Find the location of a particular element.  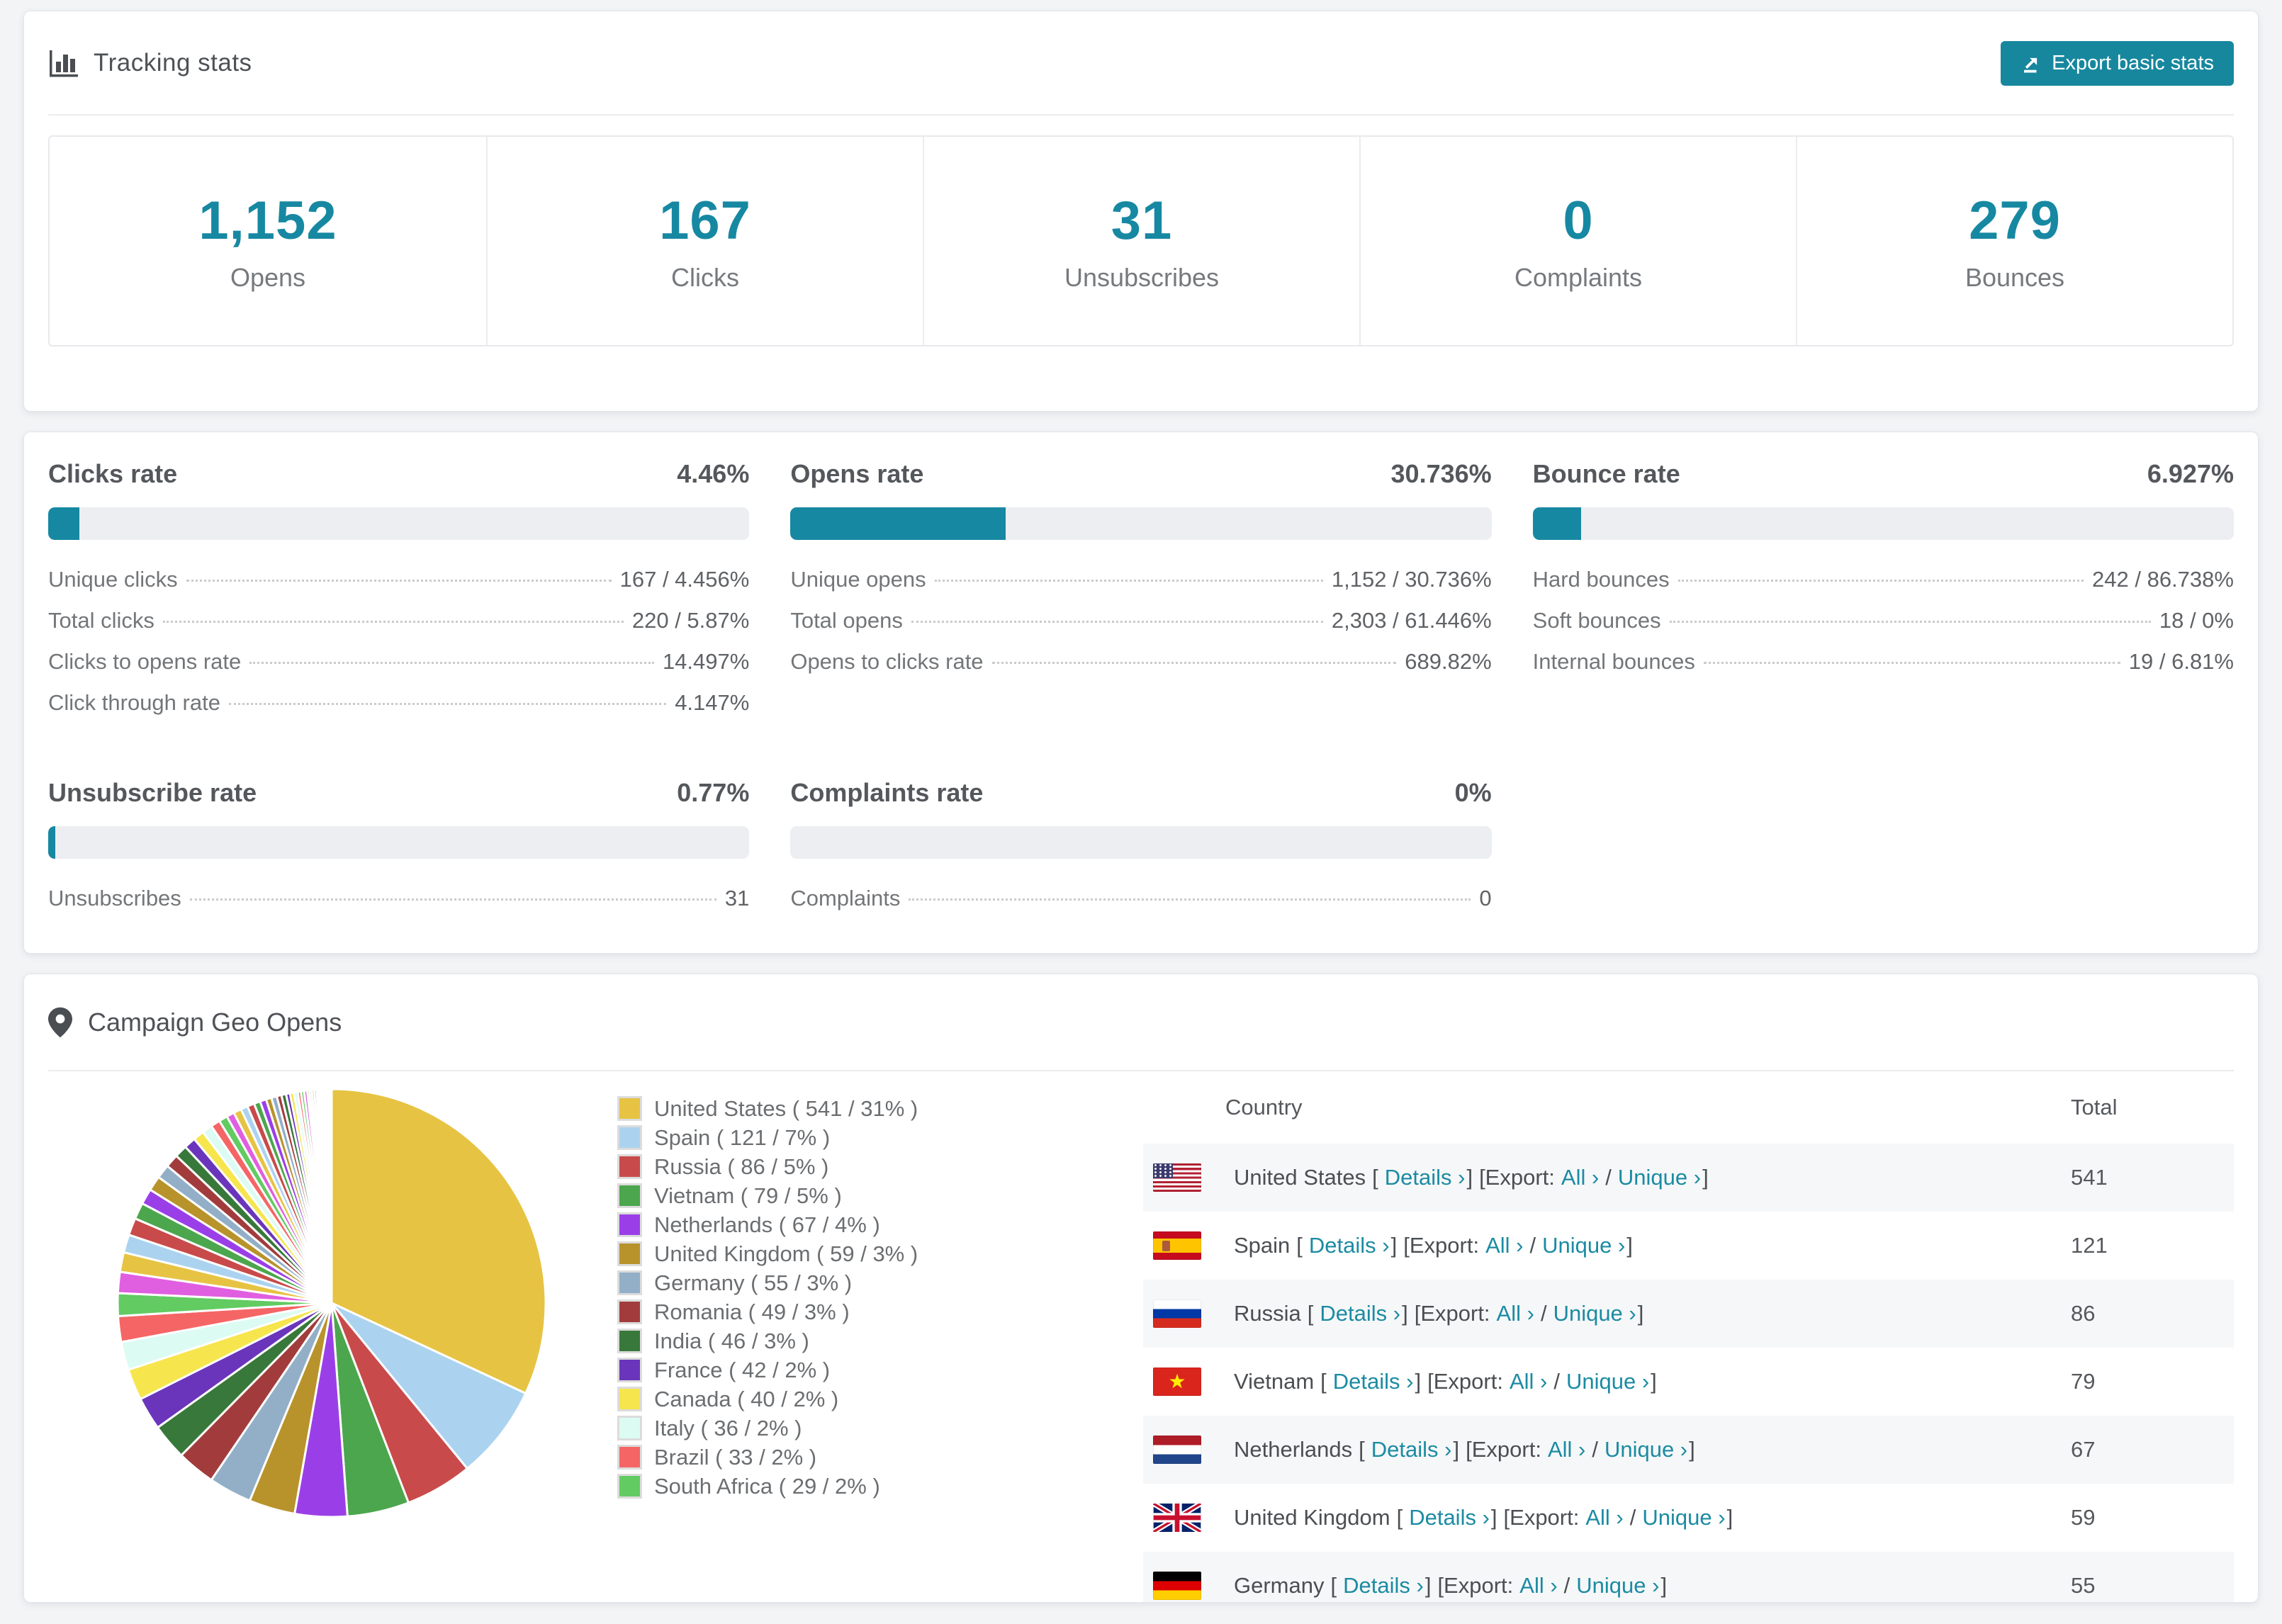

export-icon is located at coordinates (2031, 65).